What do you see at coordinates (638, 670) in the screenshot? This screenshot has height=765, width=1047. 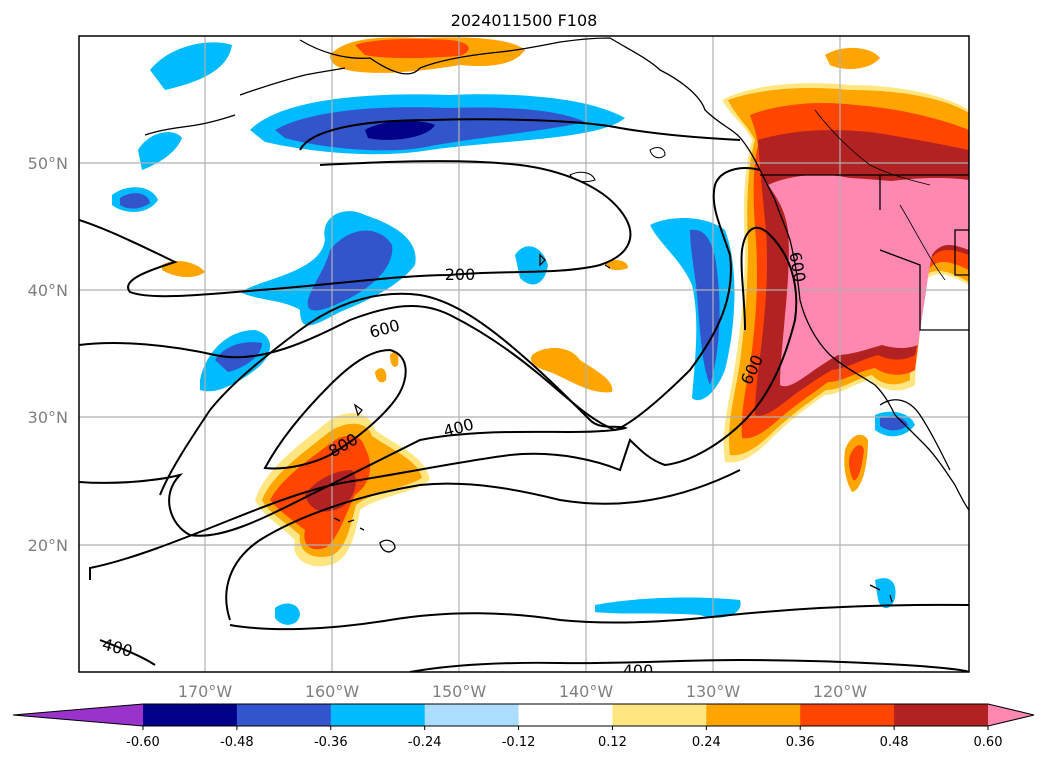 I see `contour-label: 400` at bounding box center [638, 670].